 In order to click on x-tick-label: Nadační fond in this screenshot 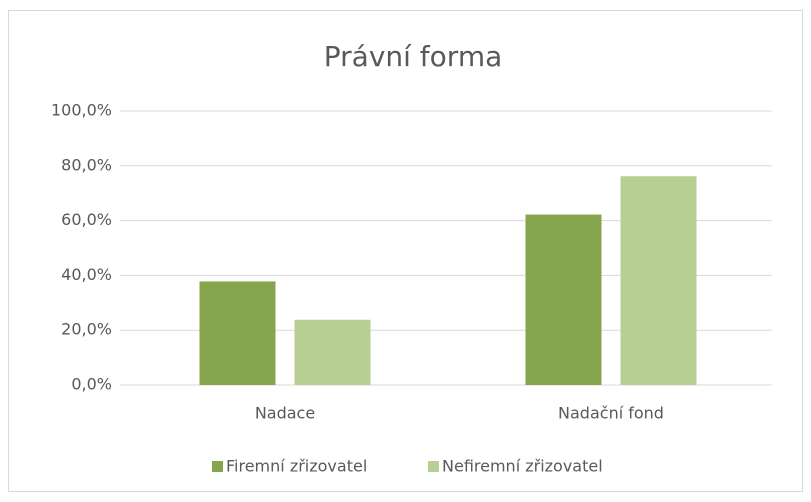, I will do `click(611, 413)`.